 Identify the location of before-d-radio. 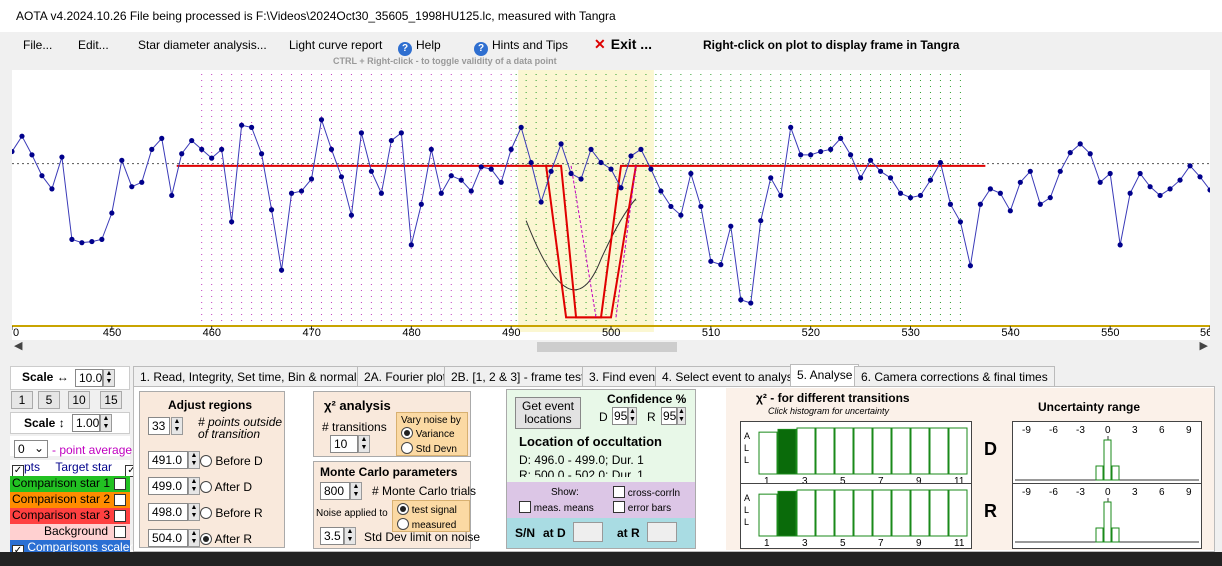
(206, 461).